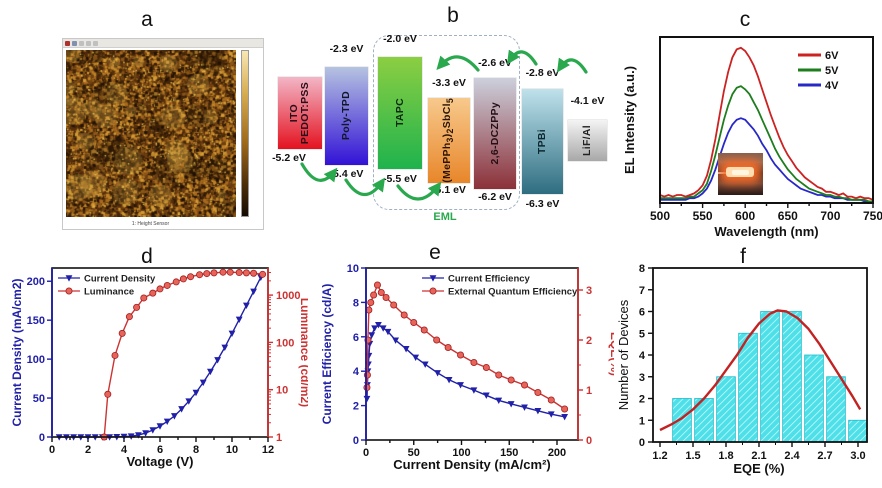 This screenshot has height=488, width=882. Describe the element at coordinates (725, 456) in the screenshot. I see `svg-text: 1.8` at that location.